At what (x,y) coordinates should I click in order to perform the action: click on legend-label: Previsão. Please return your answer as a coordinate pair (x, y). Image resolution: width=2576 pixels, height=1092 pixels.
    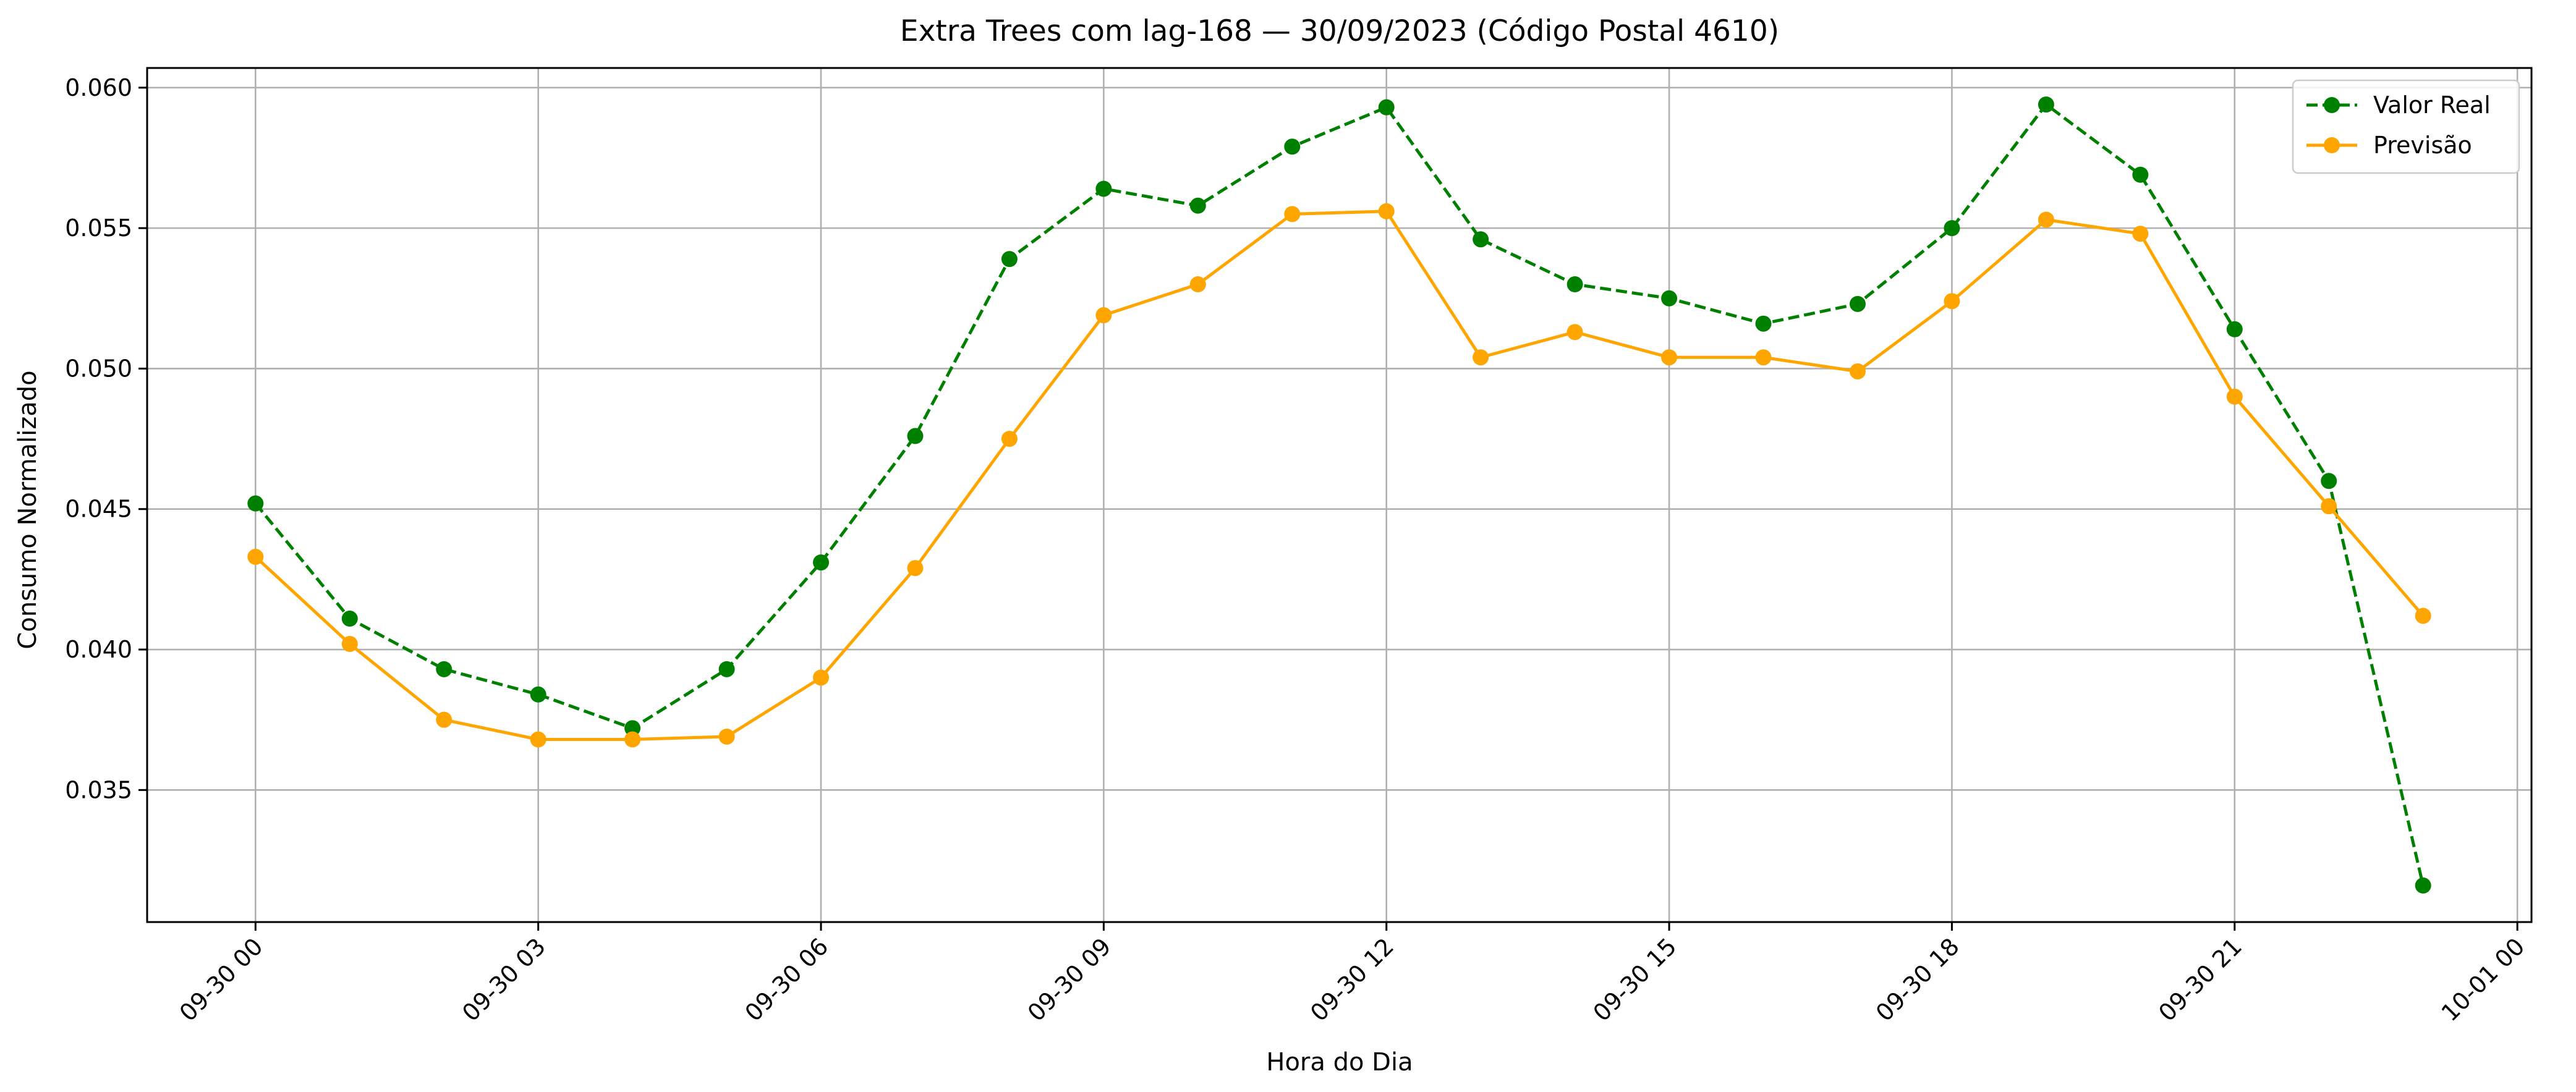
    Looking at the image, I should click on (2422, 145).